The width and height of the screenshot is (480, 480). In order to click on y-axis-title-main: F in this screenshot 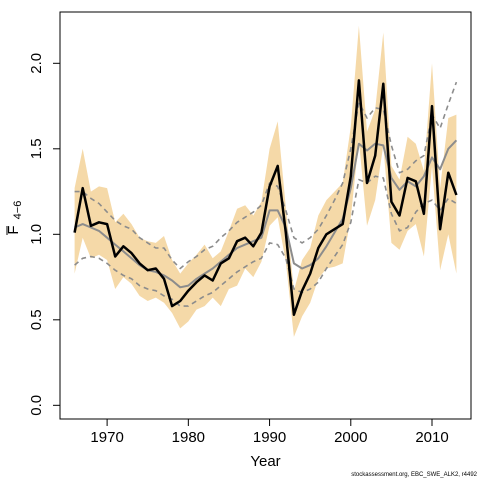, I will do `click(13, 229)`.